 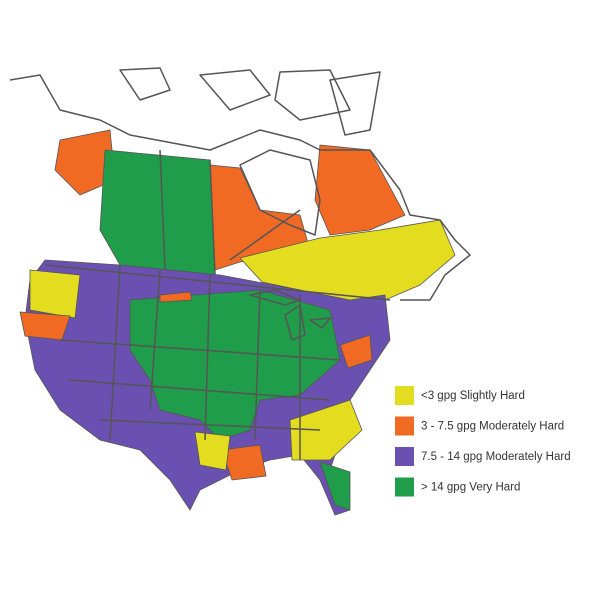 I want to click on legend-label: > 14 gpg Very Hard, so click(x=470, y=488).